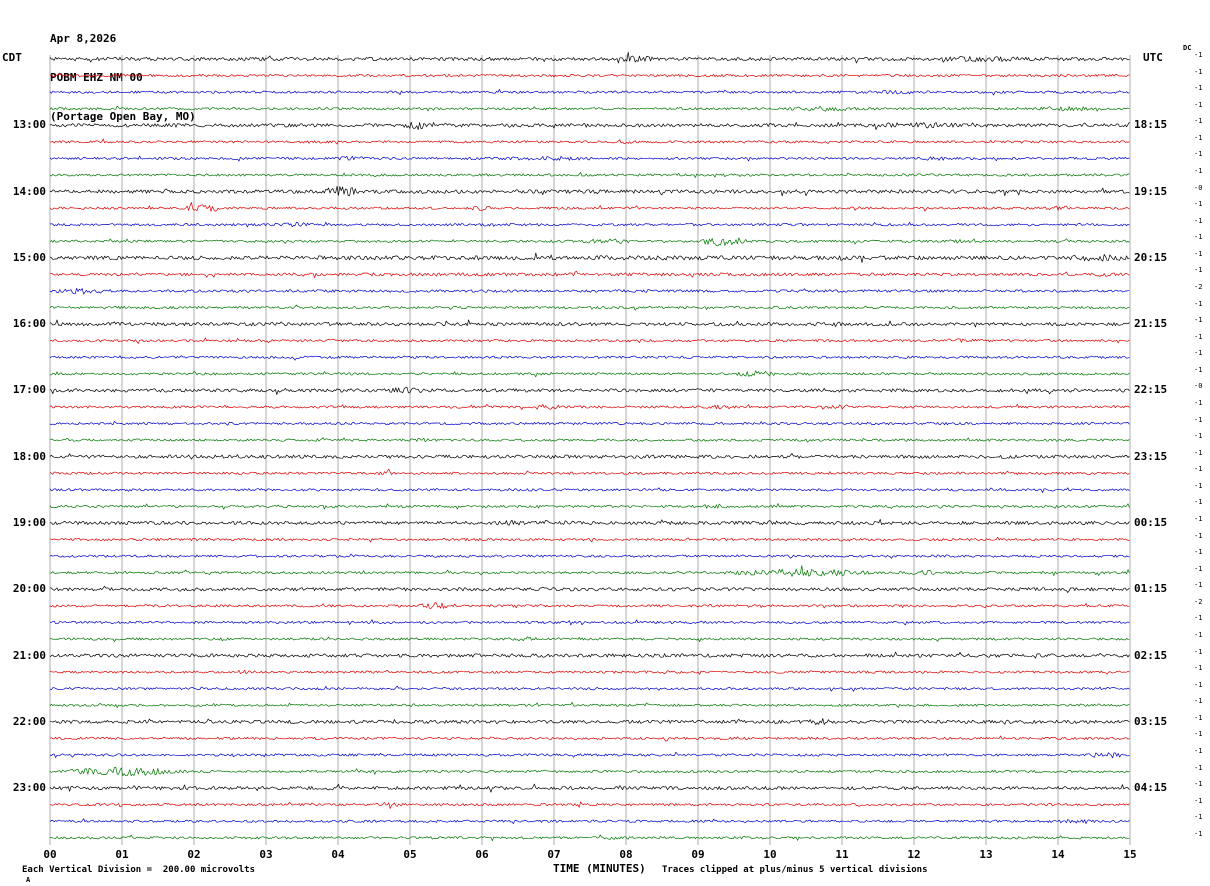  Describe the element at coordinates (1198, 170) in the screenshot. I see `dc-offset-row-7: -1` at that location.